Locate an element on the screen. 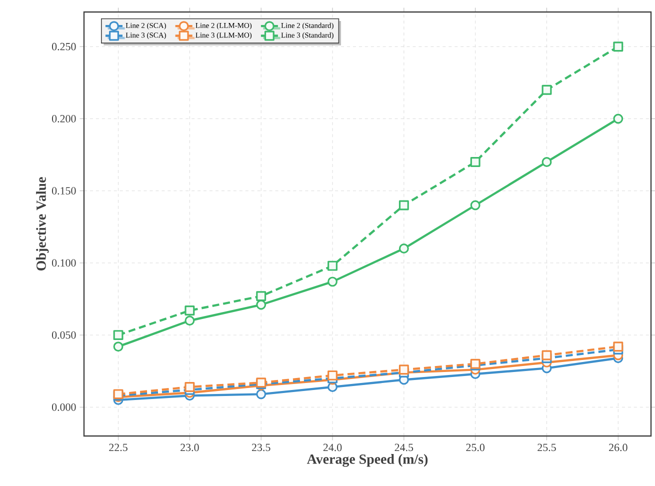  x-tick-label: 24.0 is located at coordinates (332, 448).